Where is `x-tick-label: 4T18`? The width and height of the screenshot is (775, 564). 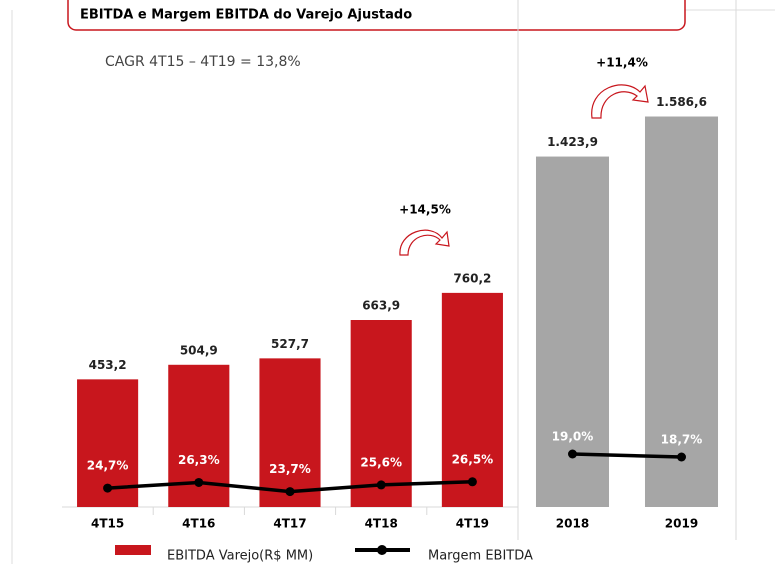
x-tick-label: 4T18 is located at coordinates (381, 524).